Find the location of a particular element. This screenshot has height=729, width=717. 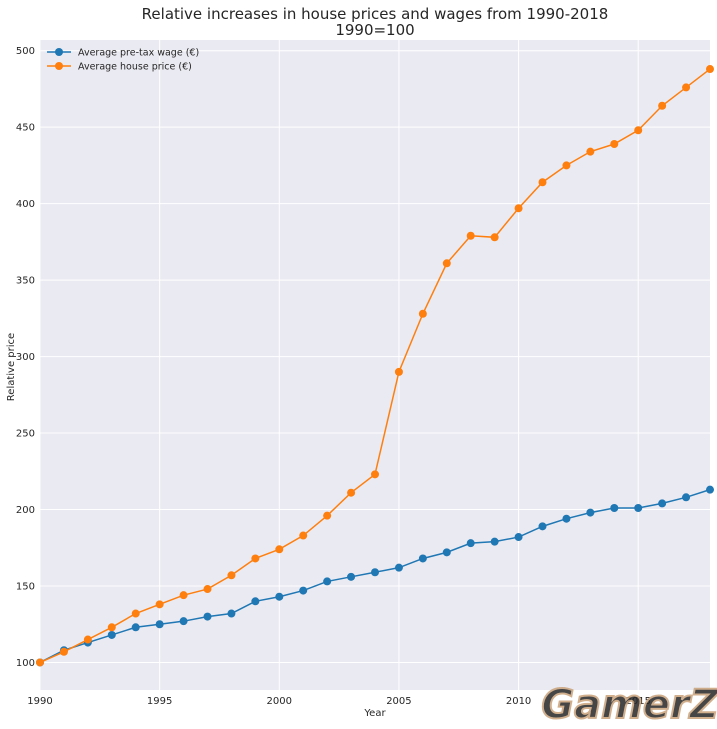

x-tick-label: 2000 is located at coordinates (279, 701).